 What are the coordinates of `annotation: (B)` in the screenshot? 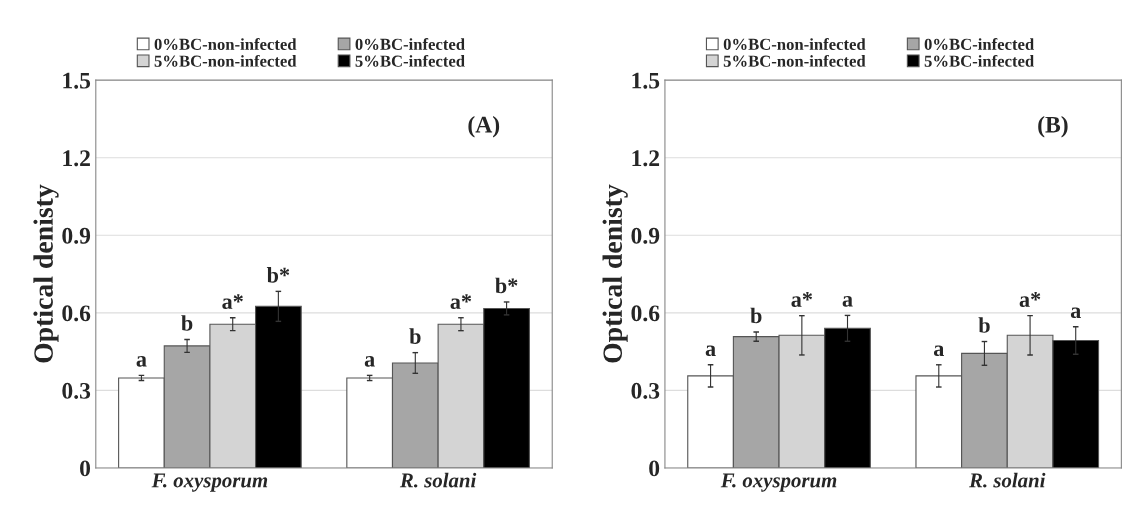 It's located at (1053, 127).